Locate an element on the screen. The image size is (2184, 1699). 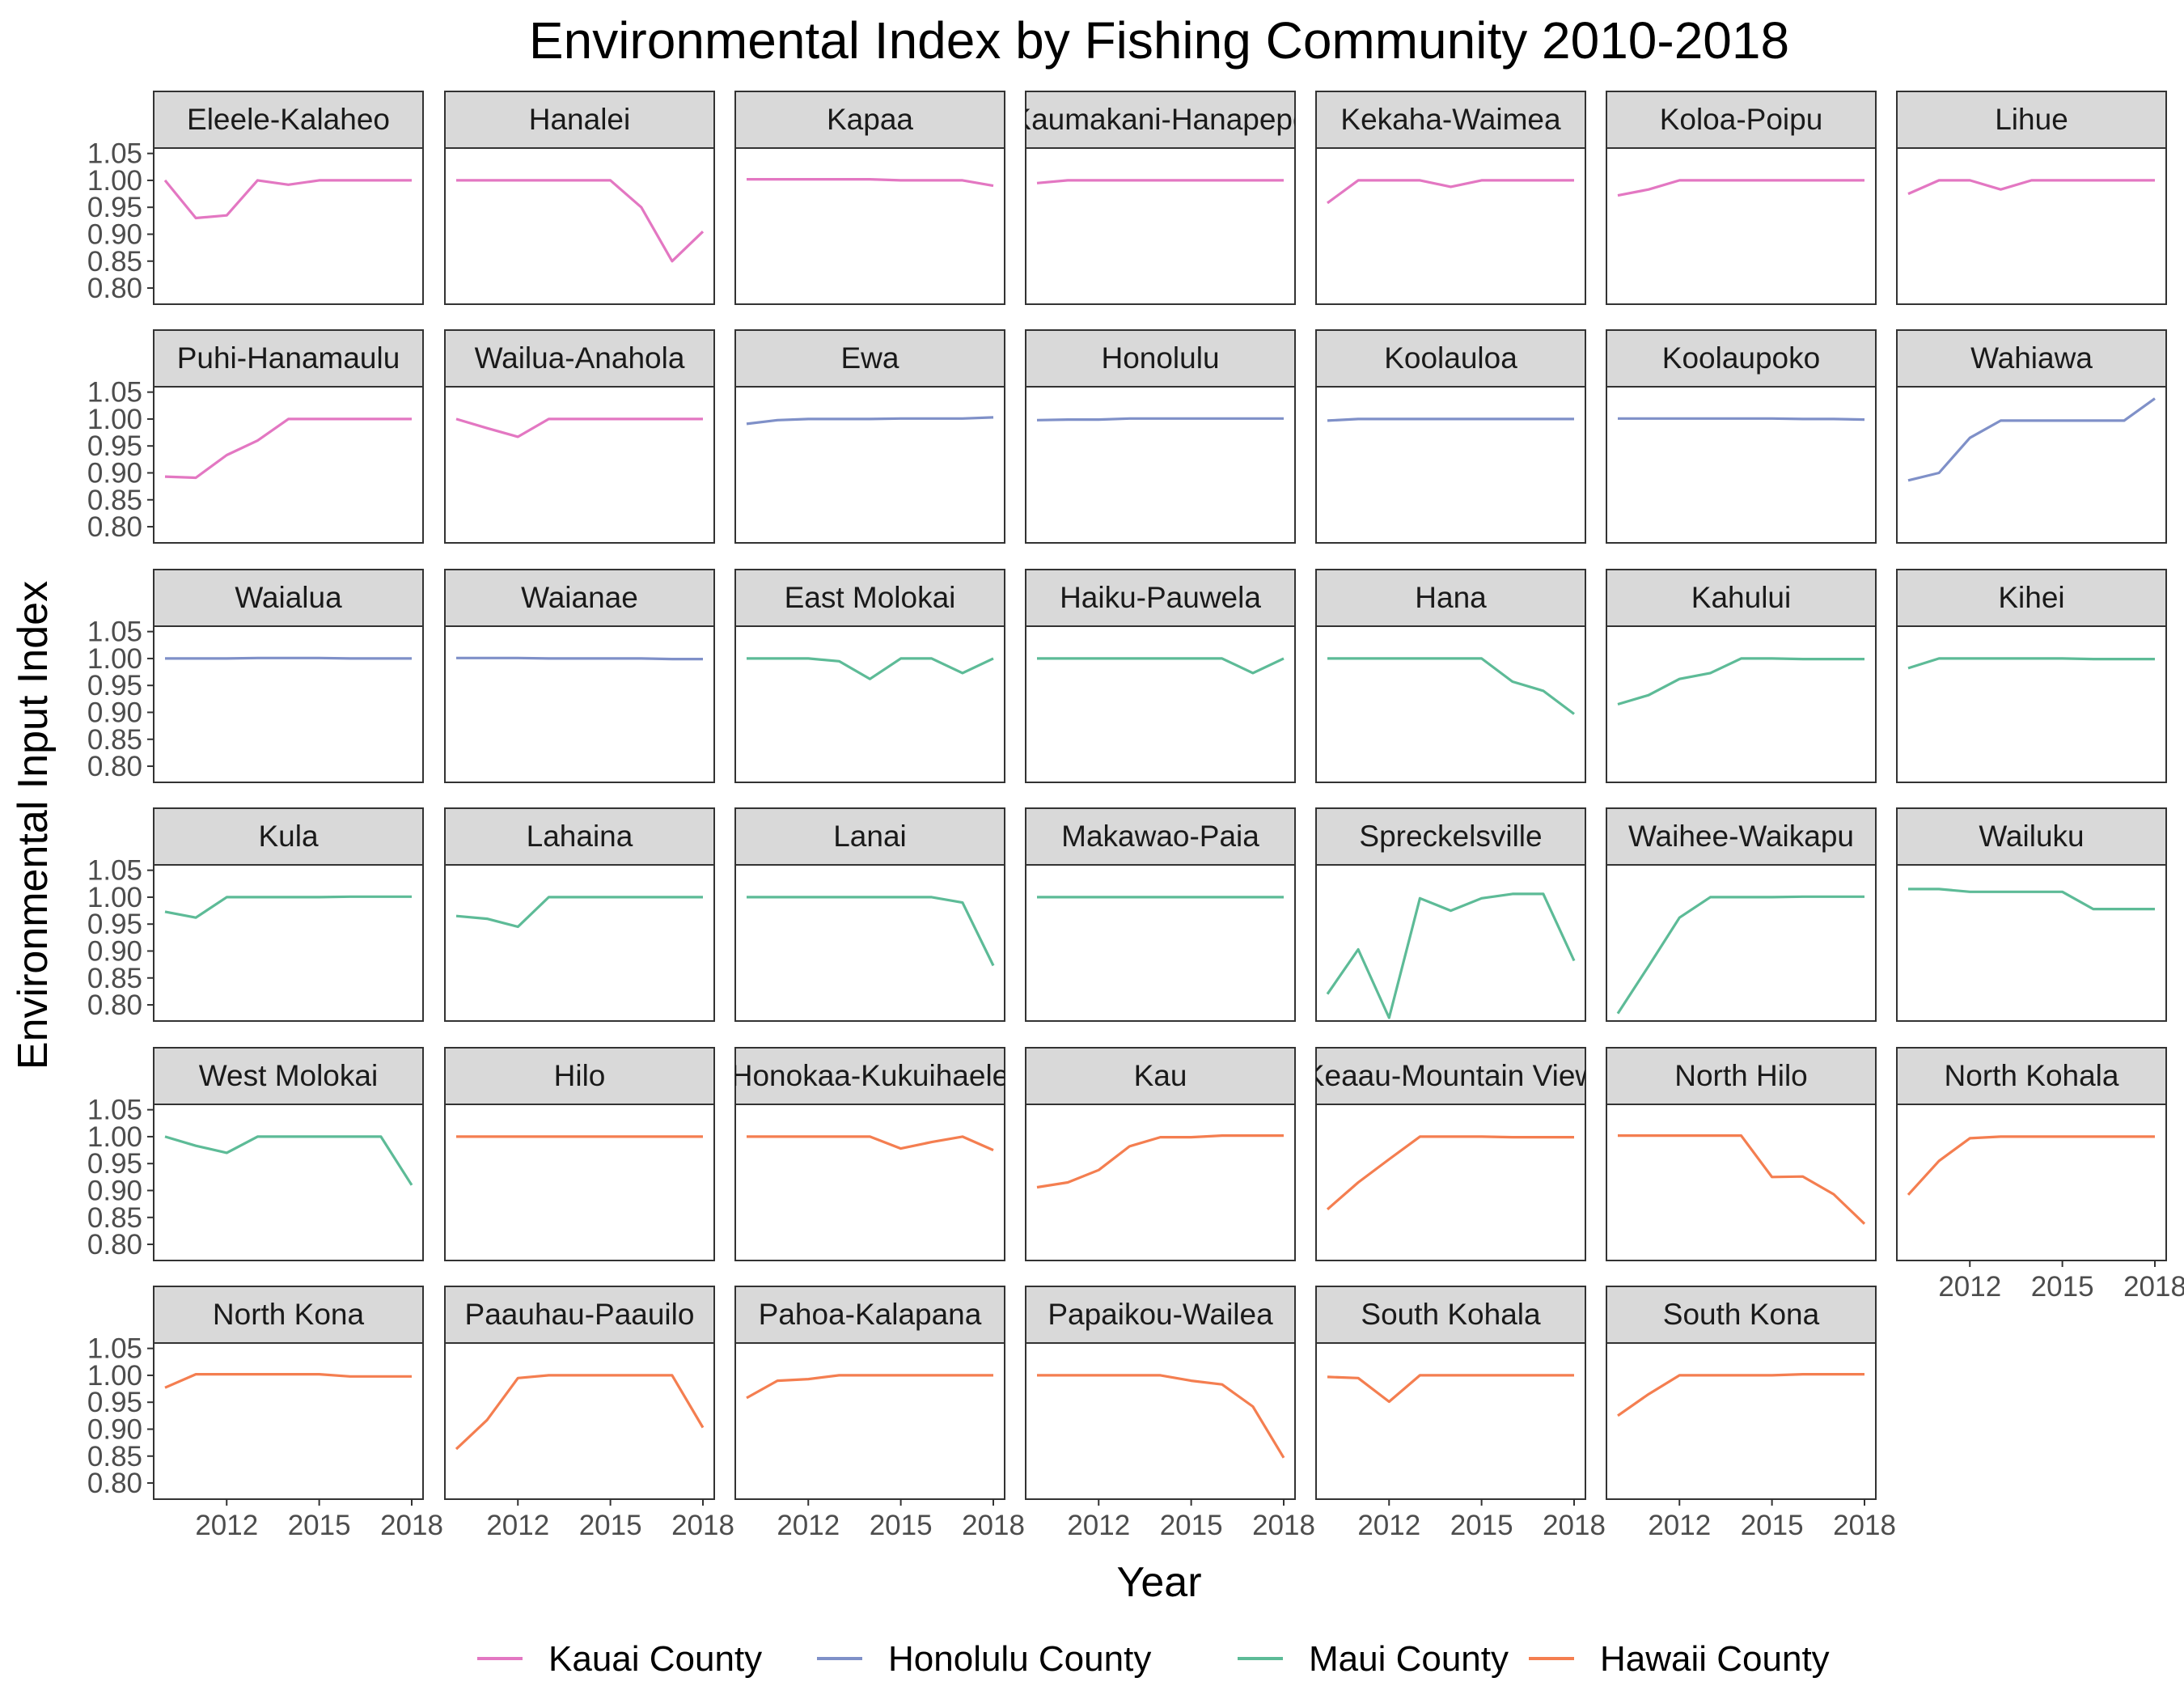
facet-strip-label: Kekaha-Waimea is located at coordinates (1450, 119).